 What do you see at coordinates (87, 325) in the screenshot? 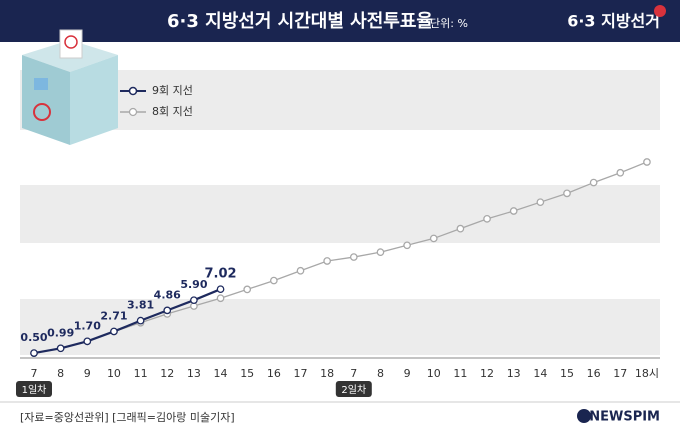
I see `value-label: 1.70` at bounding box center [87, 325].